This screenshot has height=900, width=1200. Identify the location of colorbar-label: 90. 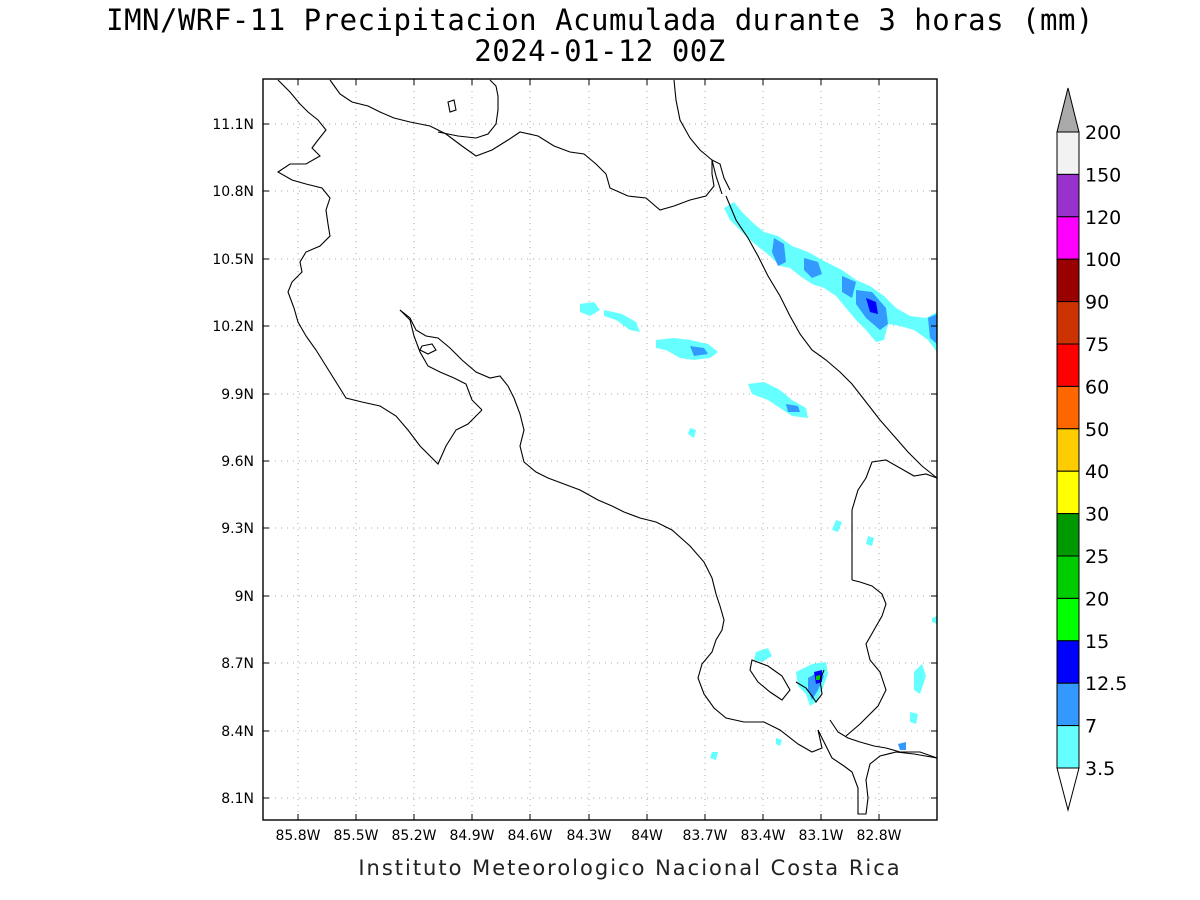
(1097, 303).